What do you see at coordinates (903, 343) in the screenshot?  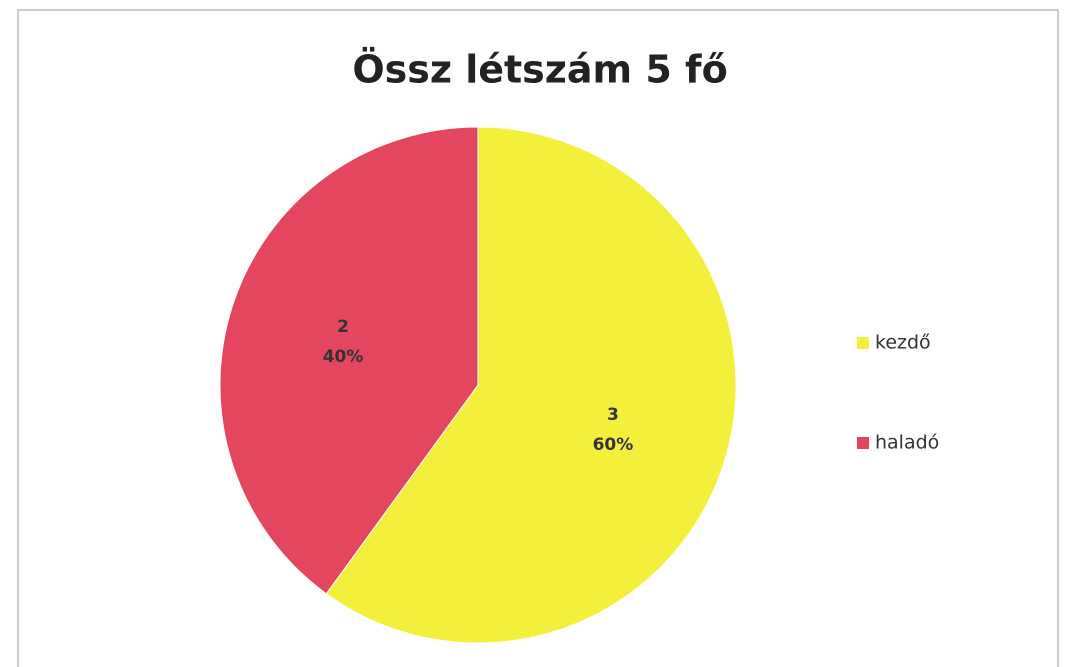 I see `legend-label: kezdő` at bounding box center [903, 343].